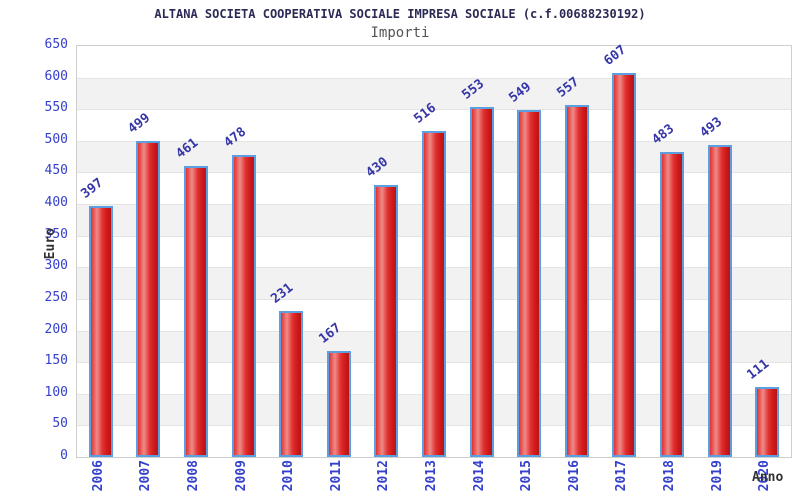  Describe the element at coordinates (56, 203) in the screenshot. I see `y-tick-label: 400` at that location.